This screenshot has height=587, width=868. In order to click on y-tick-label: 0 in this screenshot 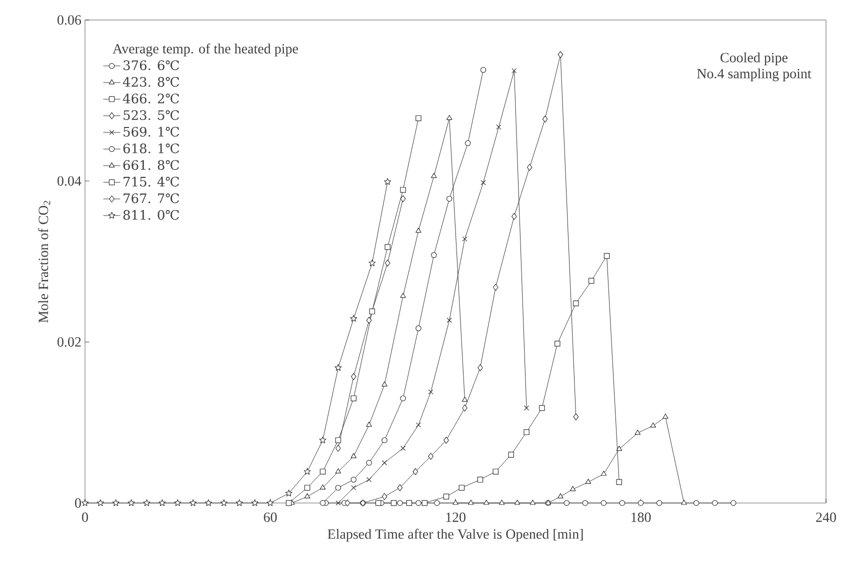, I will do `click(78, 503)`.